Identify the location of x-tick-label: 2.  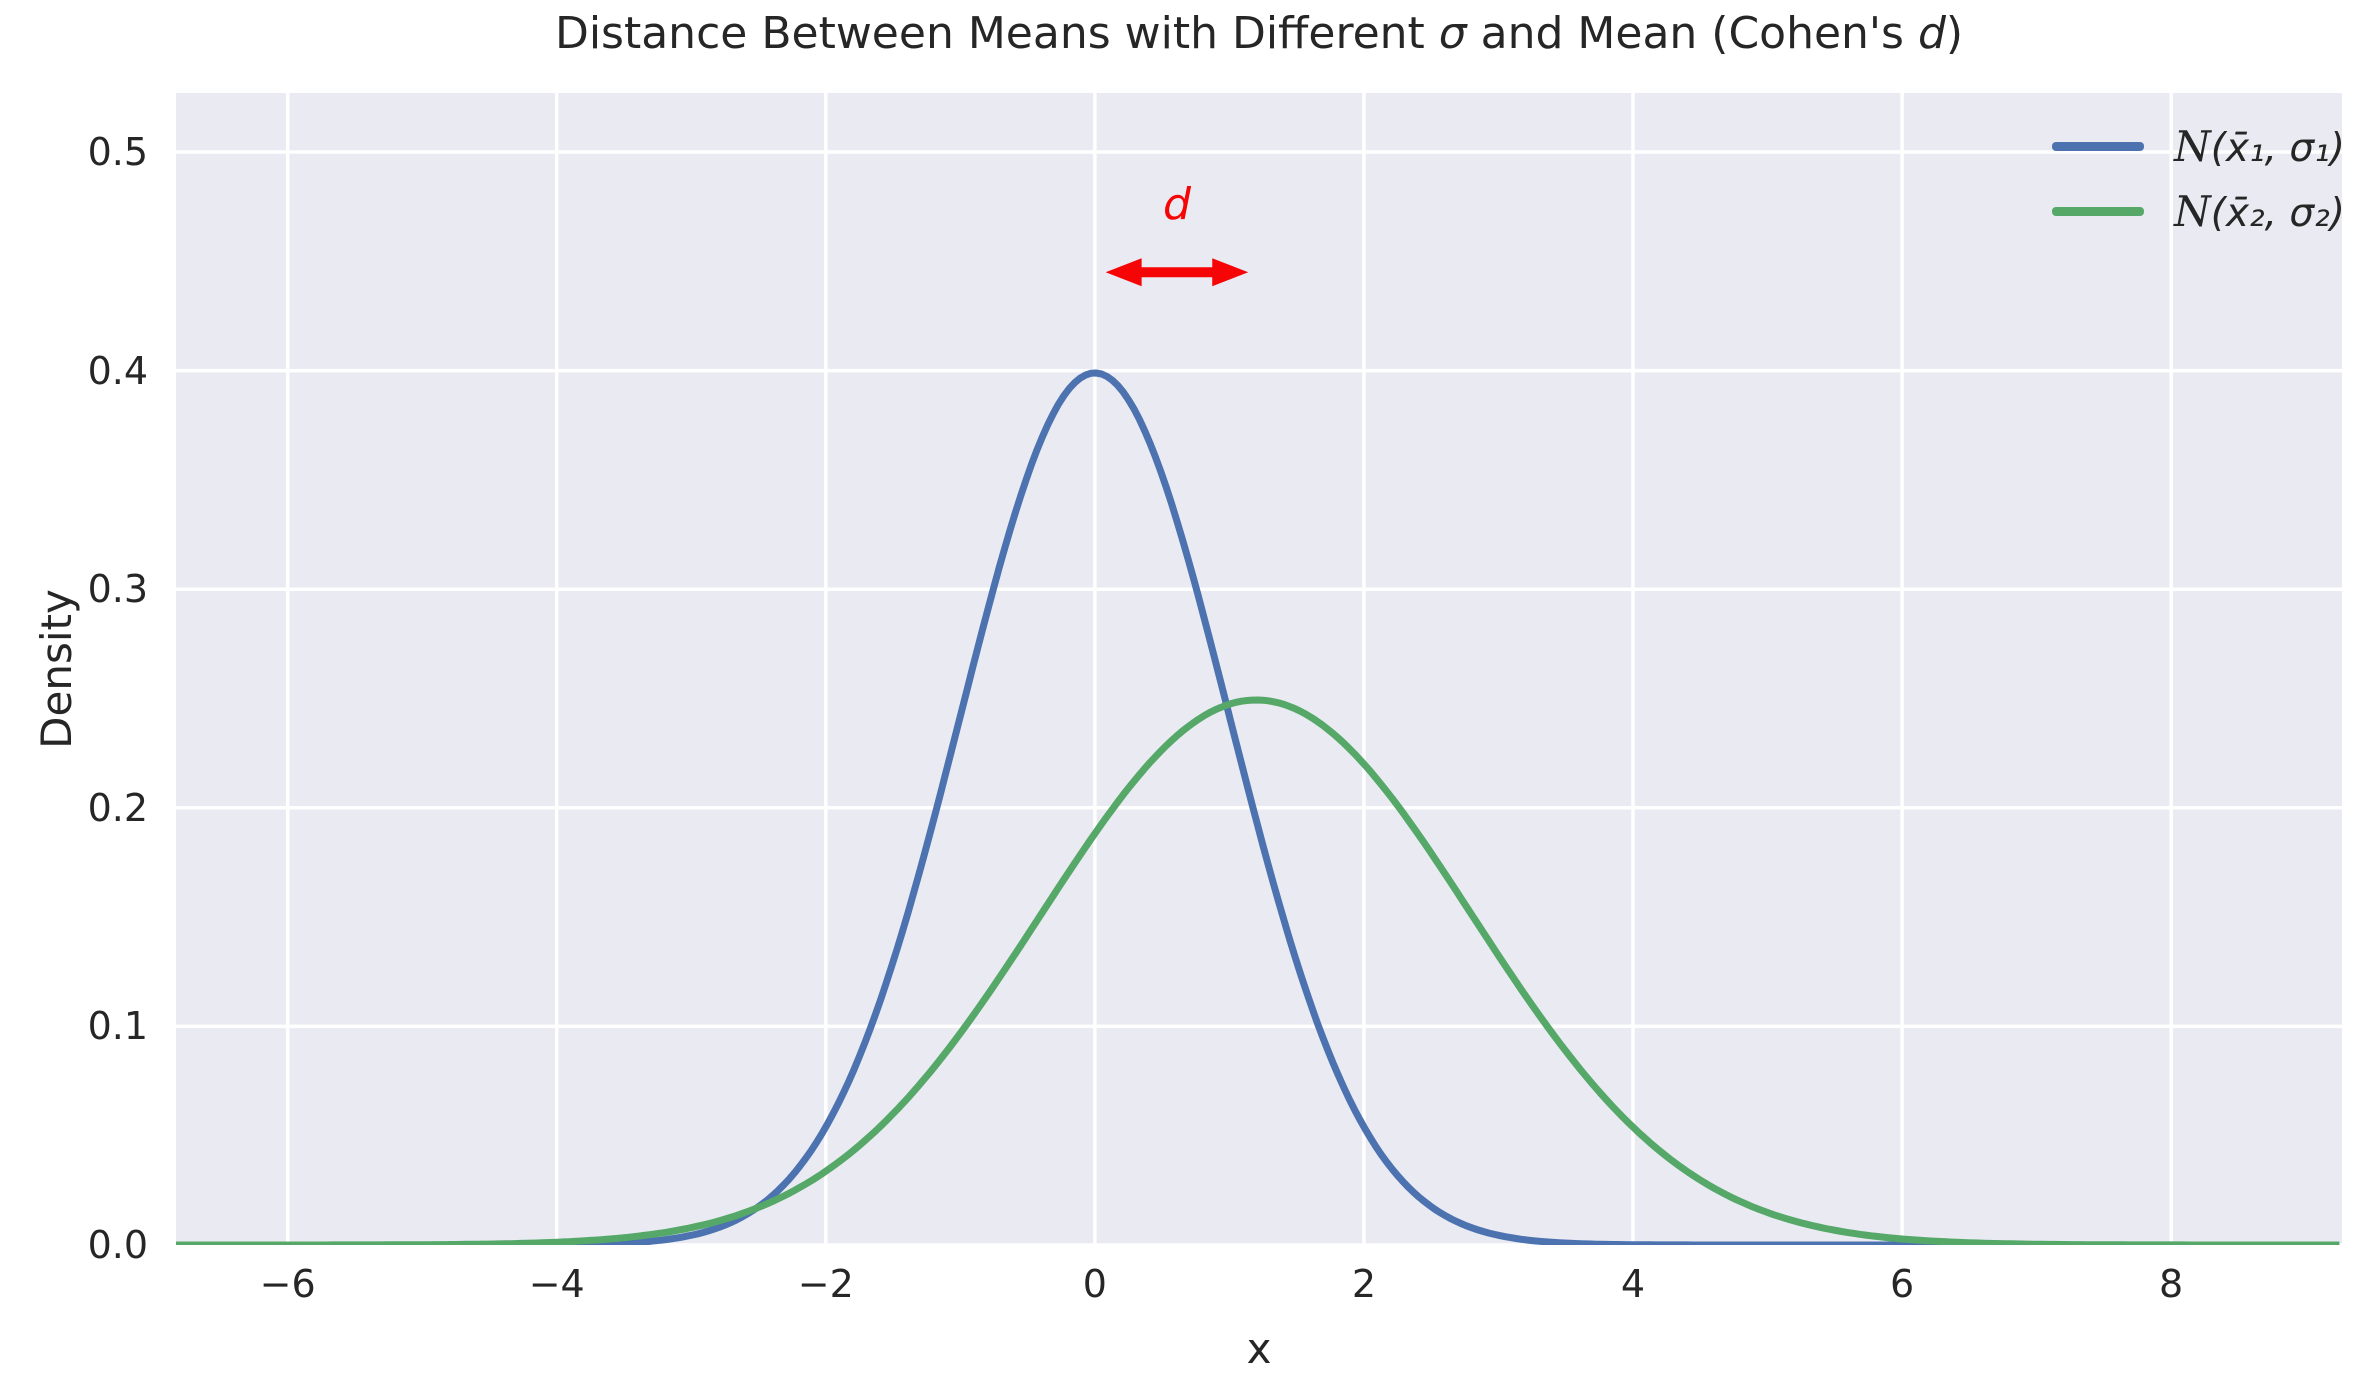
(1364, 1284).